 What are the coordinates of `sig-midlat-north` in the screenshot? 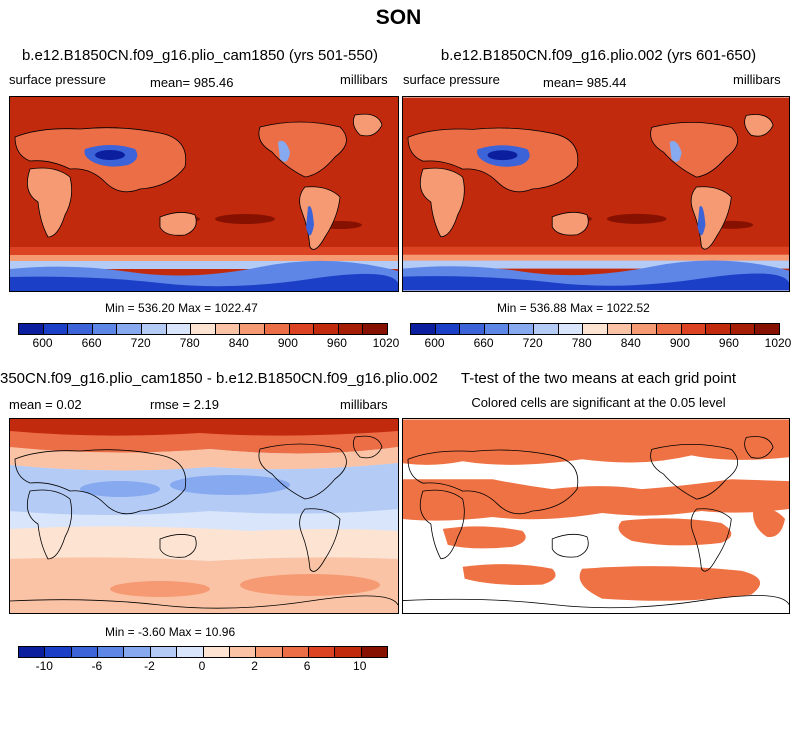 It's located at (596, 500).